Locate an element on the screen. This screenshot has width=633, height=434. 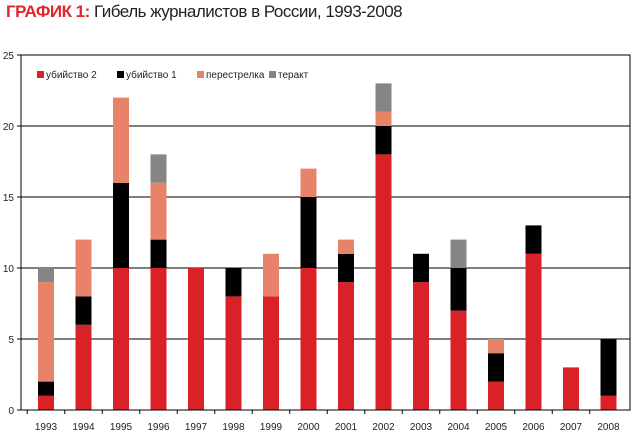
y-tick-label: 10 is located at coordinates (9, 269).